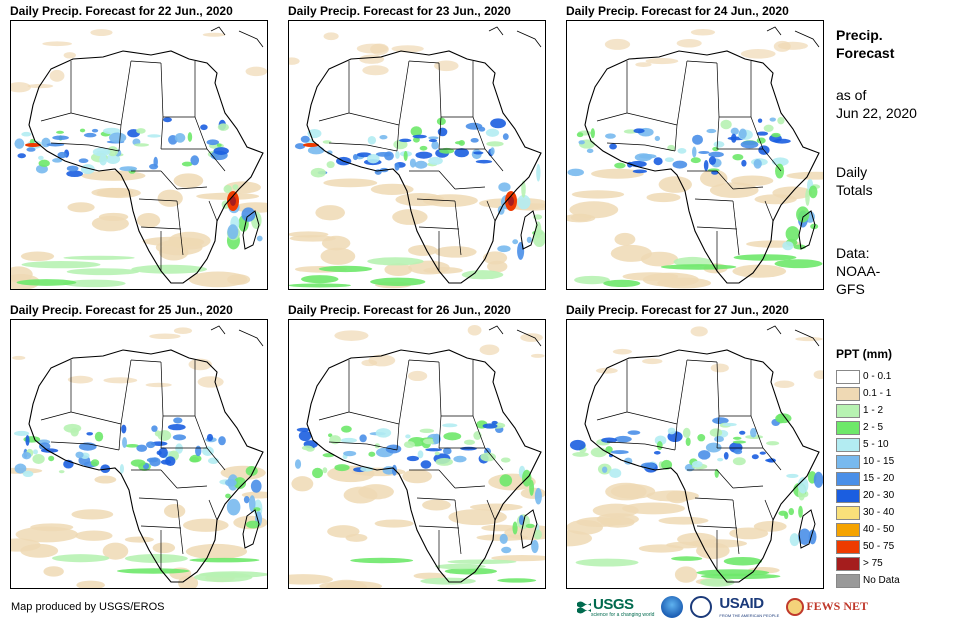 The width and height of the screenshot is (967, 626). What do you see at coordinates (879, 461) in the screenshot?
I see `legend-label: 10 - 15` at bounding box center [879, 461].